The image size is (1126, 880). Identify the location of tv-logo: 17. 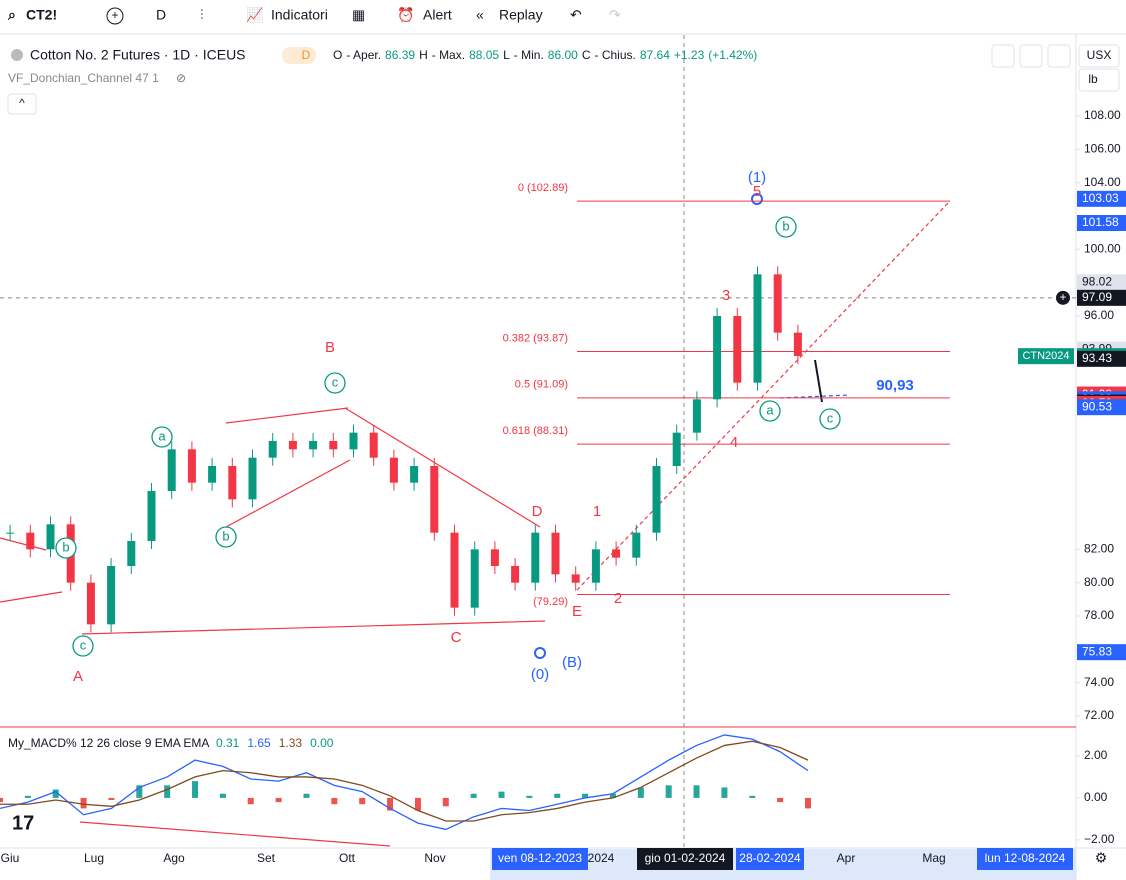
(23, 823).